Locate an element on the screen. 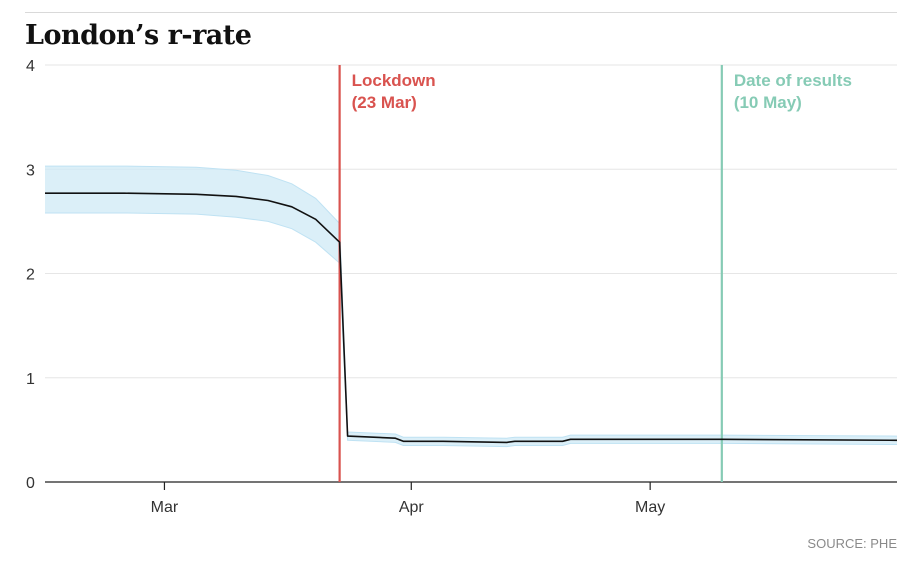  event-marker-label: (10 May) is located at coordinates (768, 102).